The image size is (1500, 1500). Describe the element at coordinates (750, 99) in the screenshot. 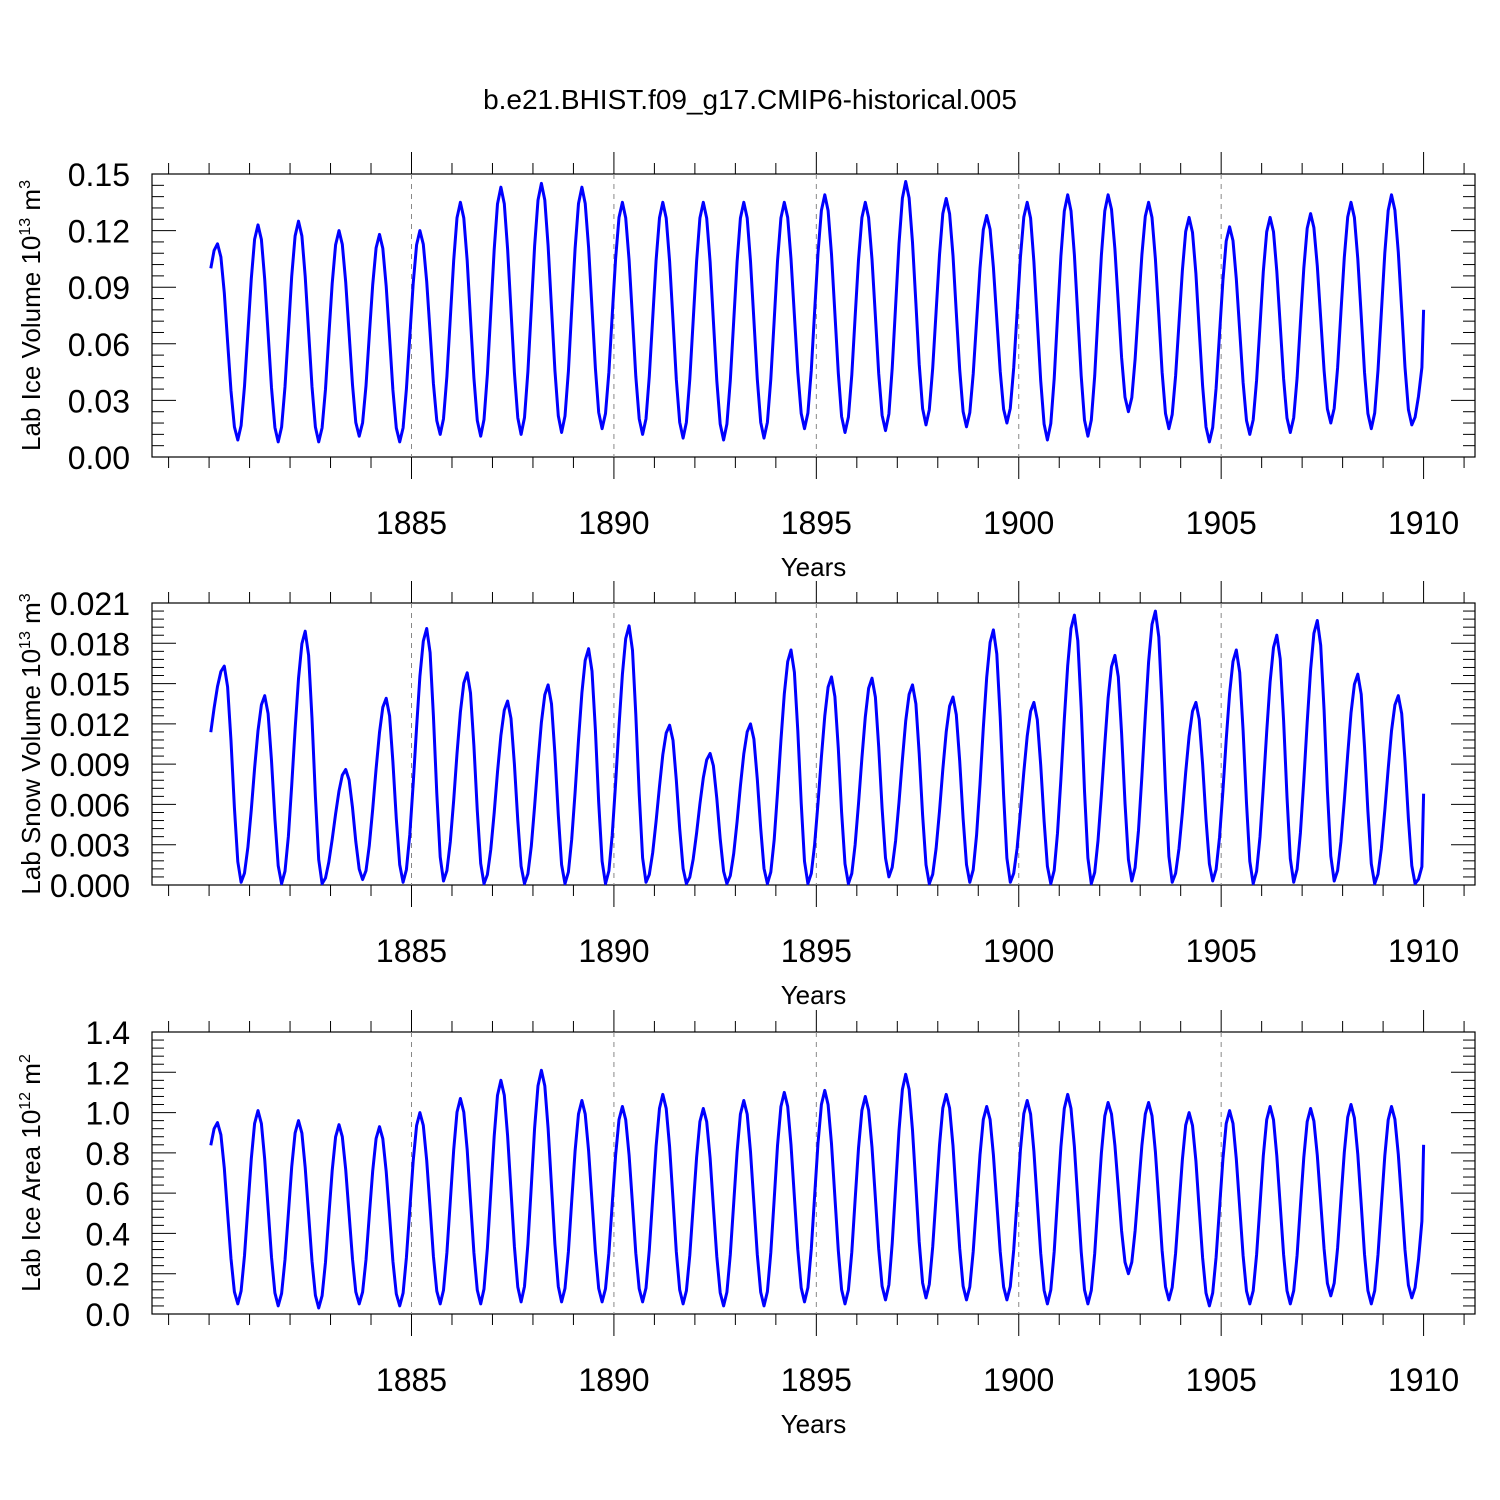

I see `chart-title: b.e21.BHIST.f09_g17.CMIP6-historical.005` at that location.